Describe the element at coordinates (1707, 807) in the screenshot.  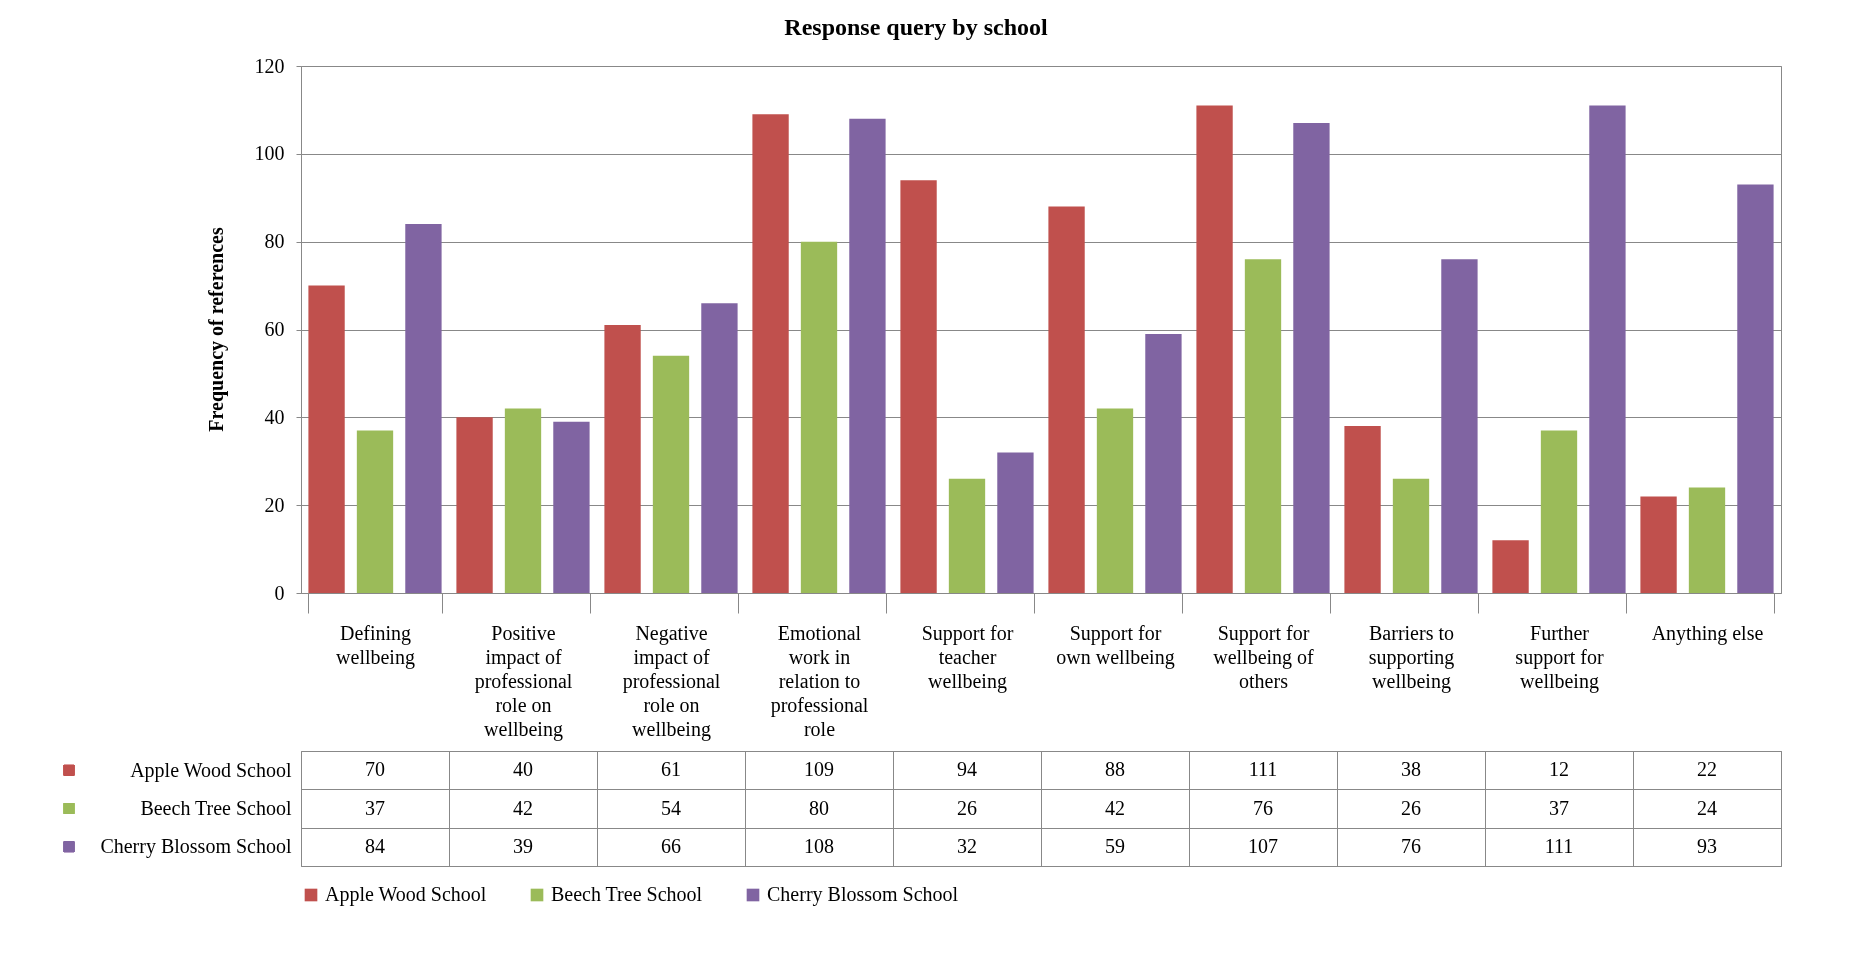
I see `data-label: 24` at that location.